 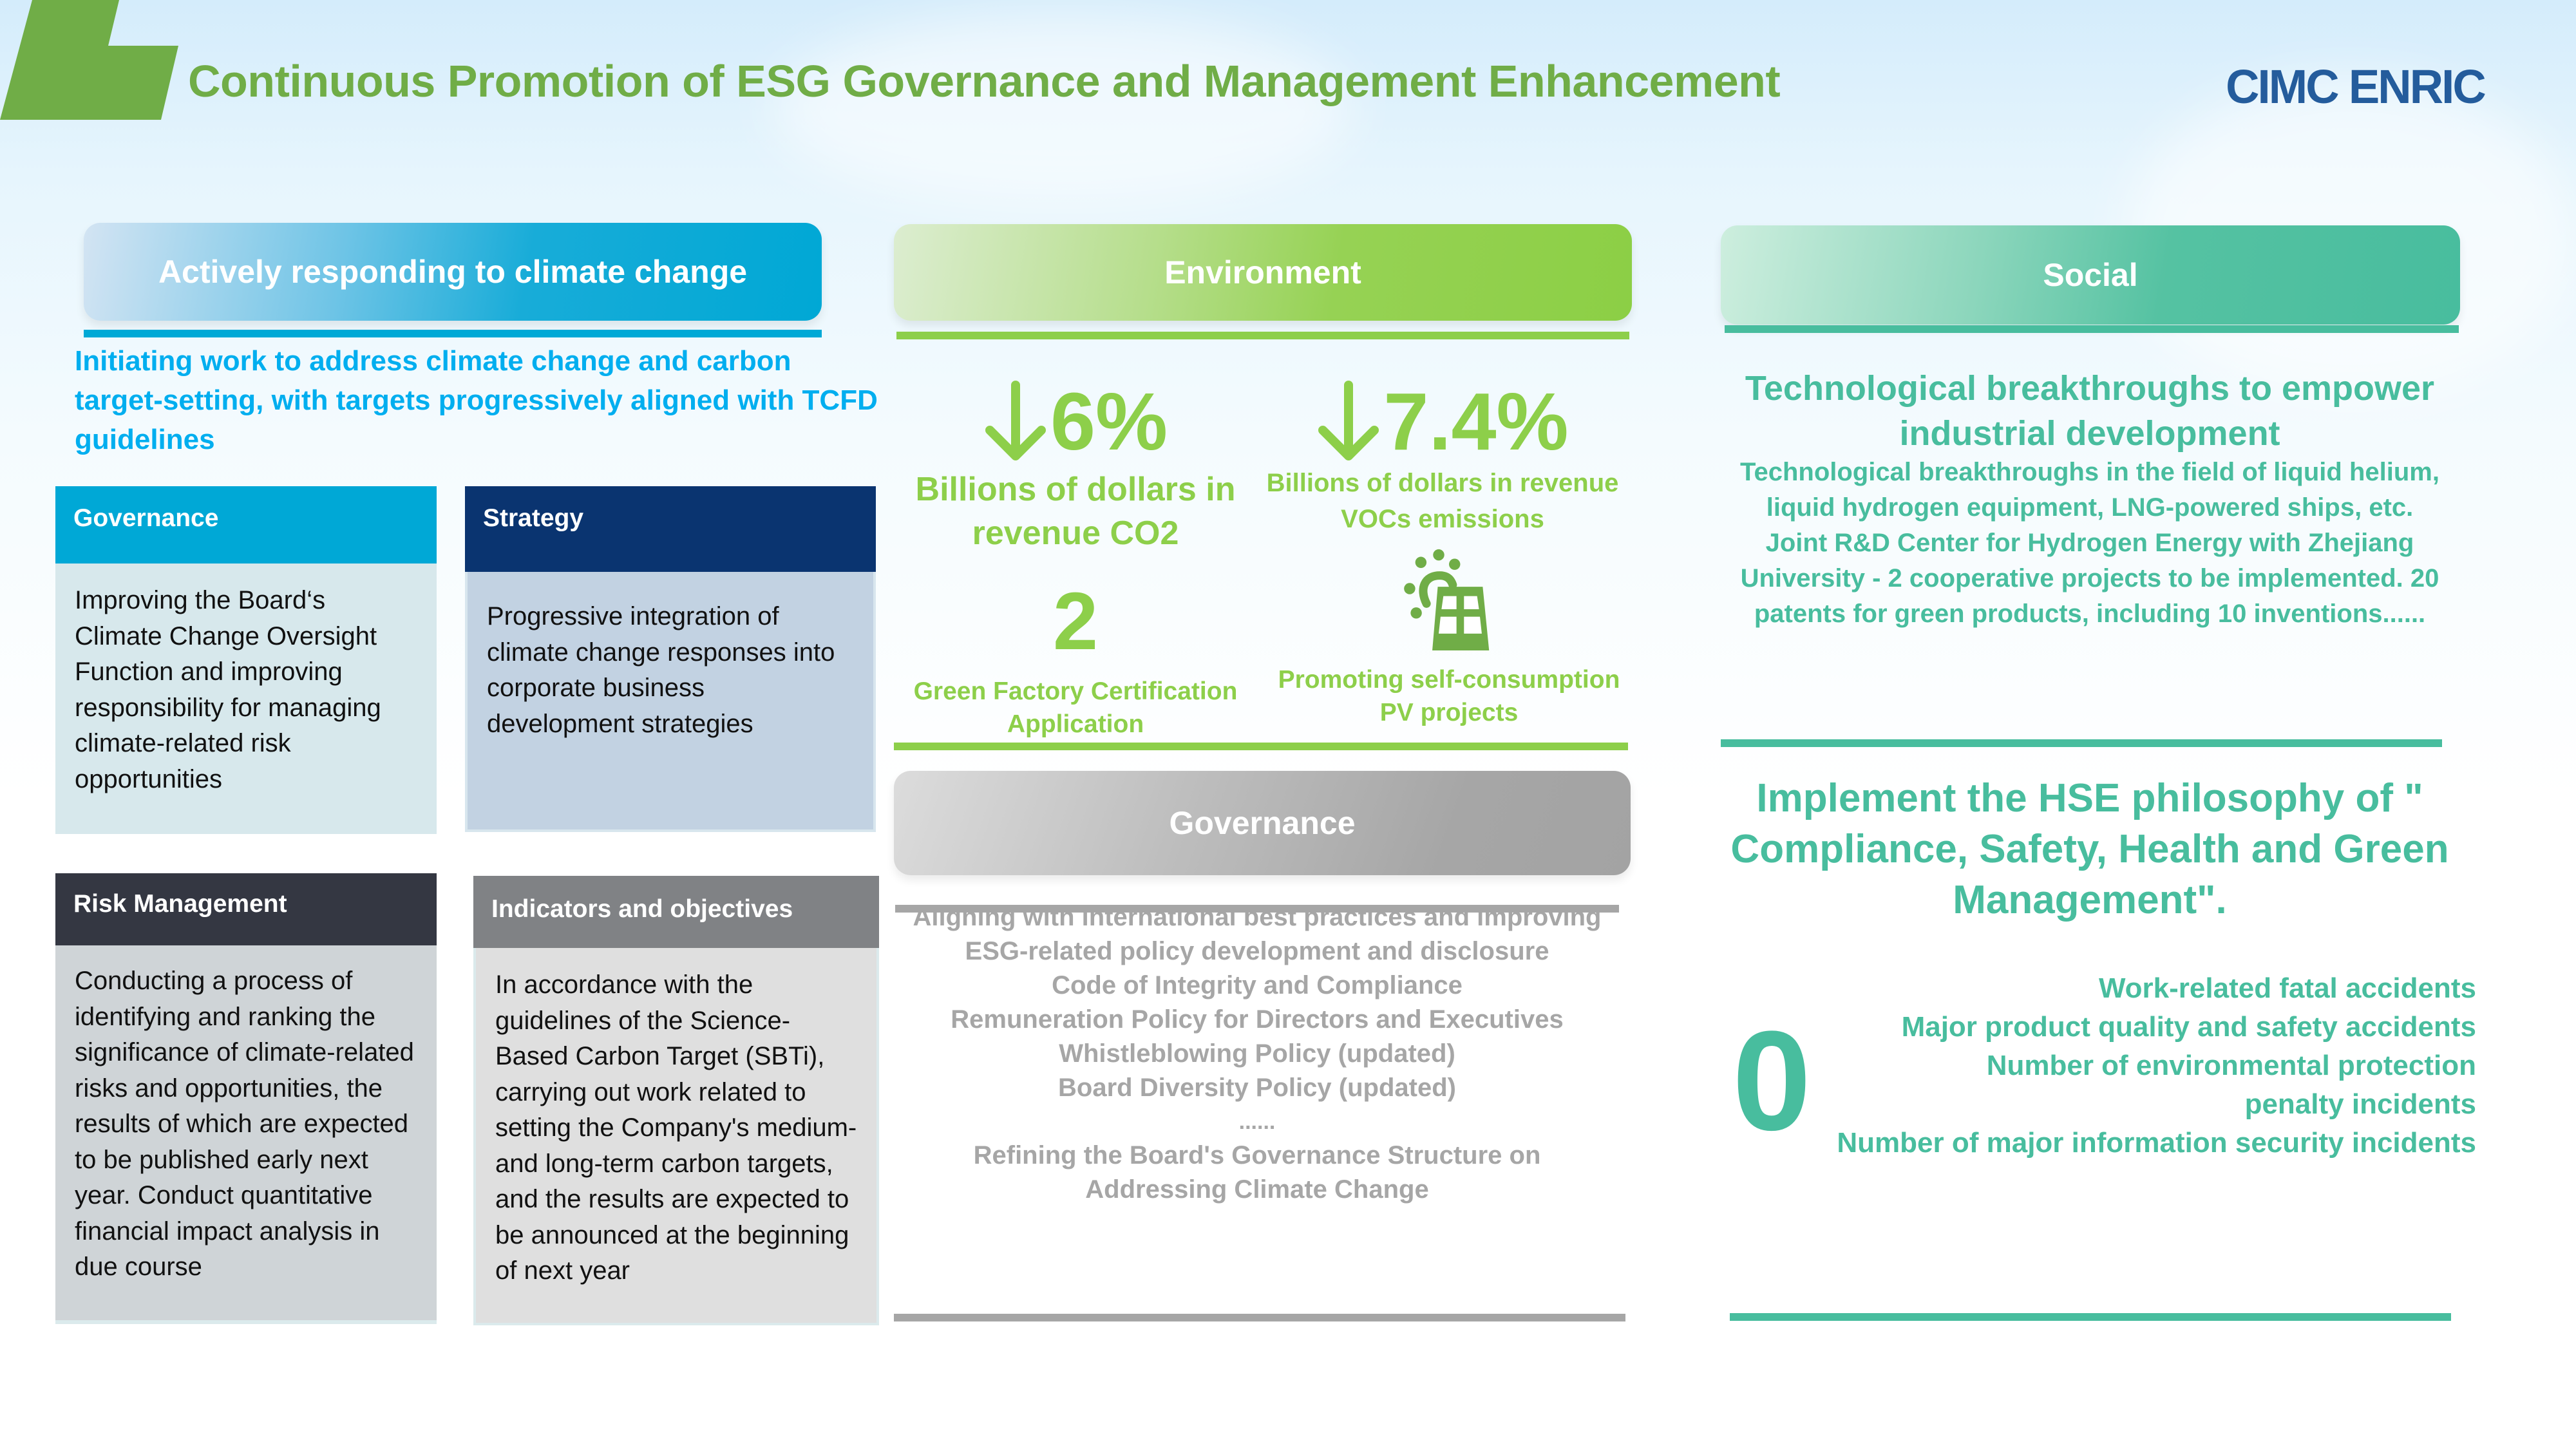 I want to click on governance-divider, so click(x=1257, y=909).